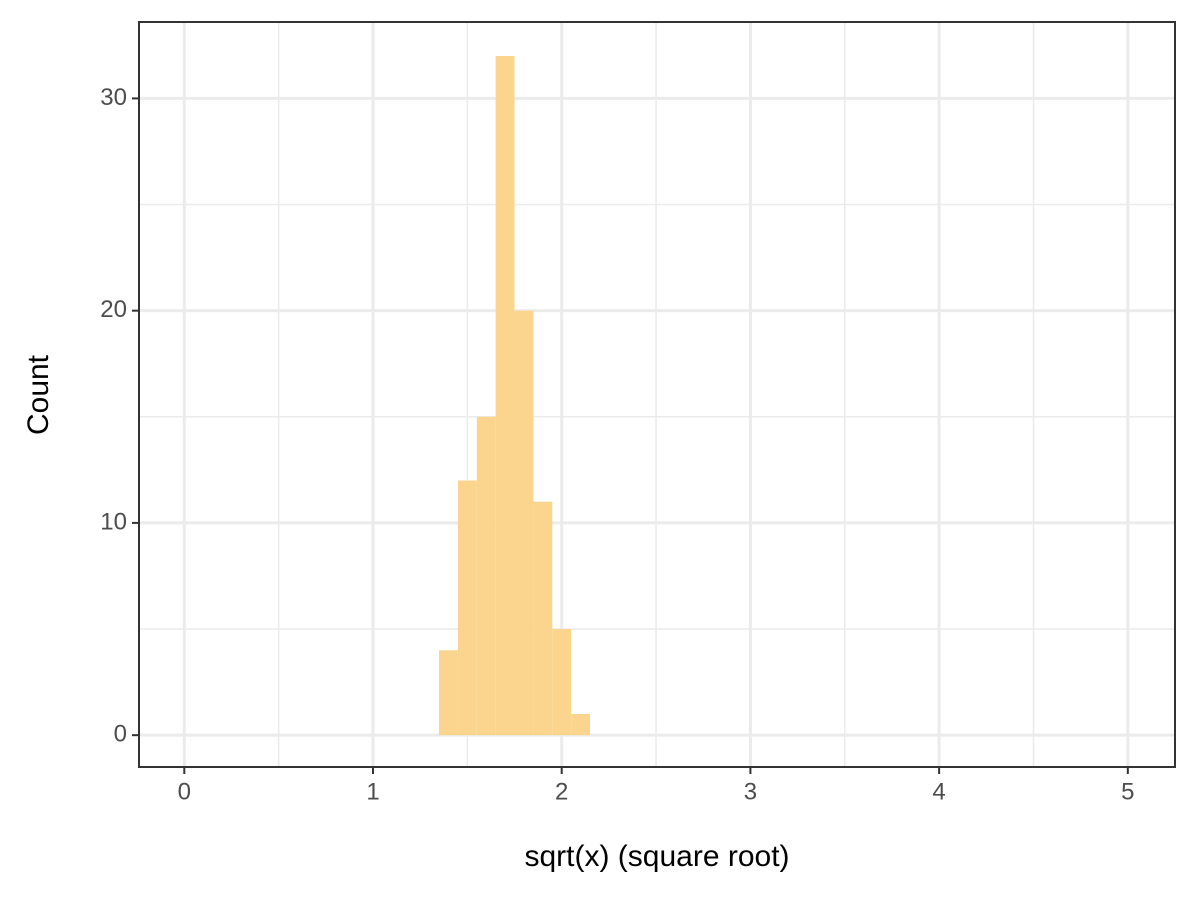  I want to click on x-tick-label: 3, so click(750, 791).